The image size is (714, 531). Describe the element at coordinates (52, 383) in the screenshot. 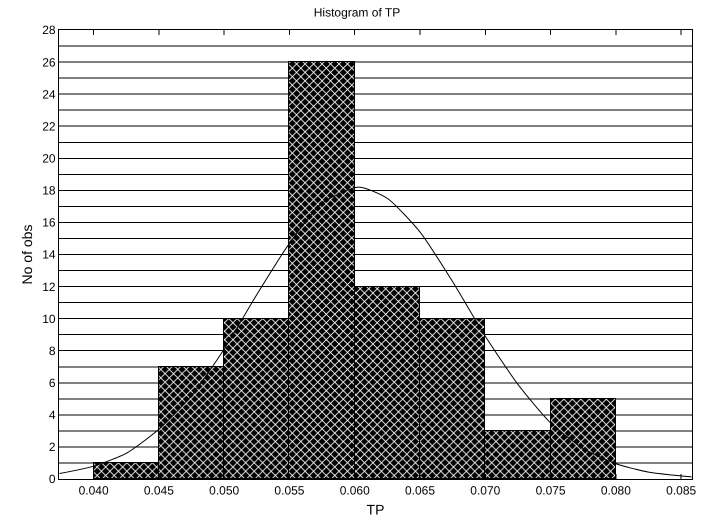

I see `y-tick-label: 6` at that location.